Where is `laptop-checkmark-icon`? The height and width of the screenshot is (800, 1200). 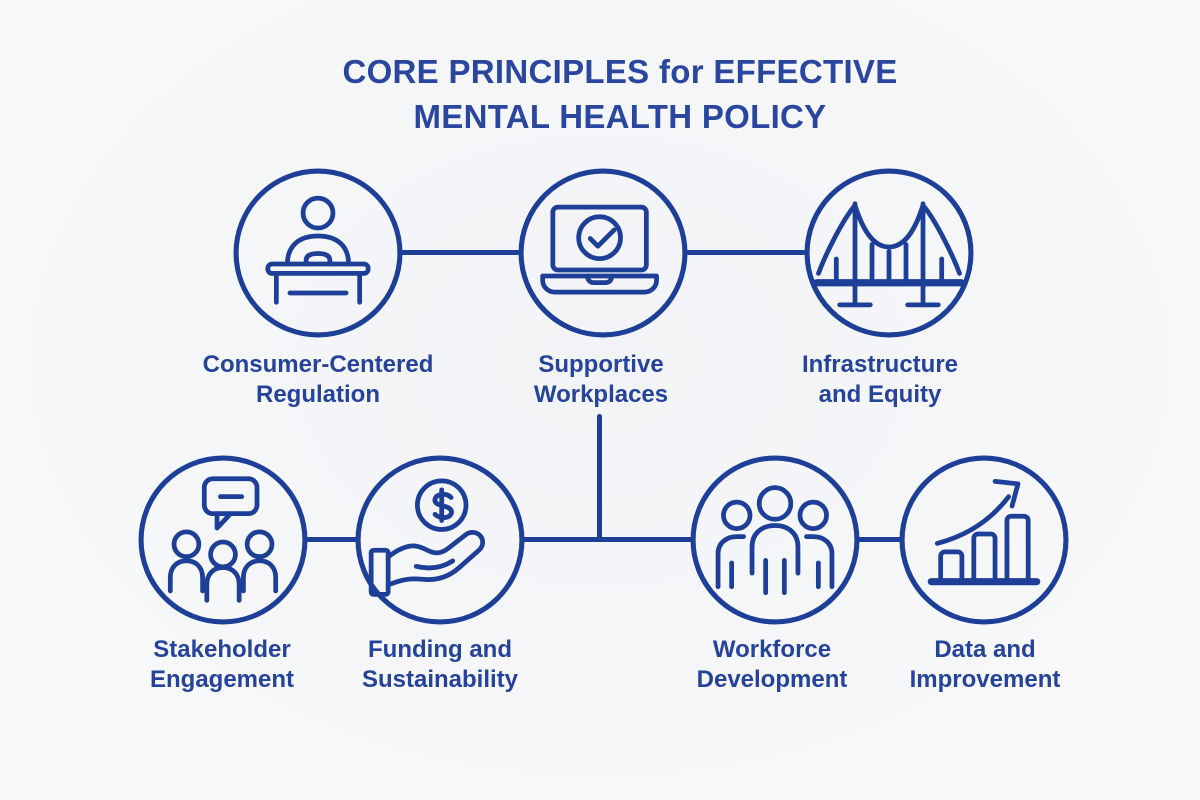 laptop-checkmark-icon is located at coordinates (603, 253).